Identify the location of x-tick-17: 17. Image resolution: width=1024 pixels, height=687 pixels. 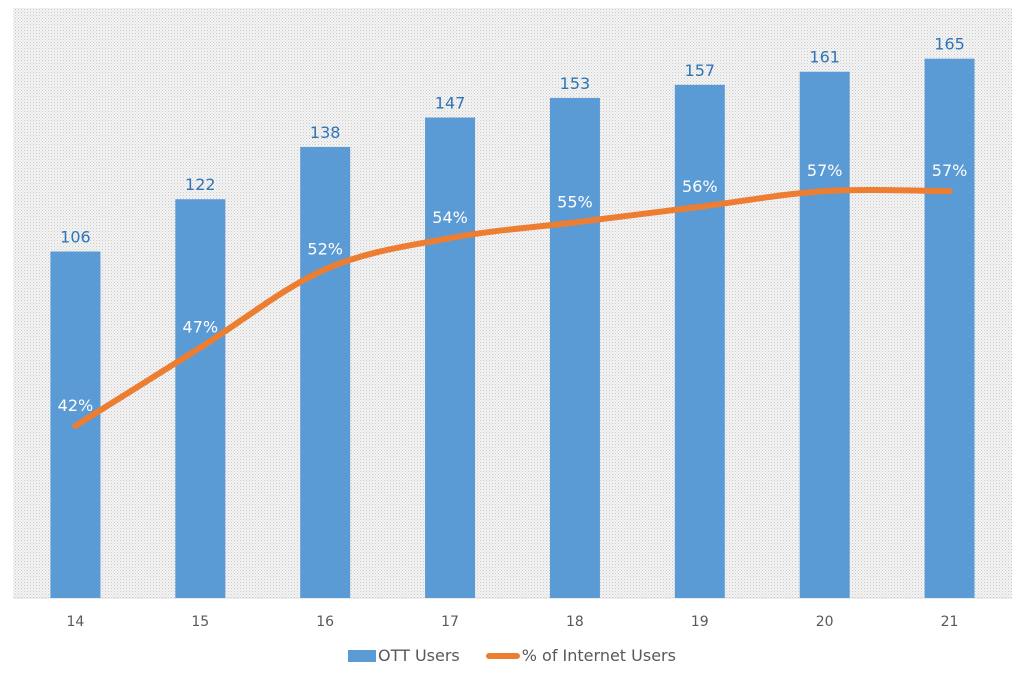
(450, 622).